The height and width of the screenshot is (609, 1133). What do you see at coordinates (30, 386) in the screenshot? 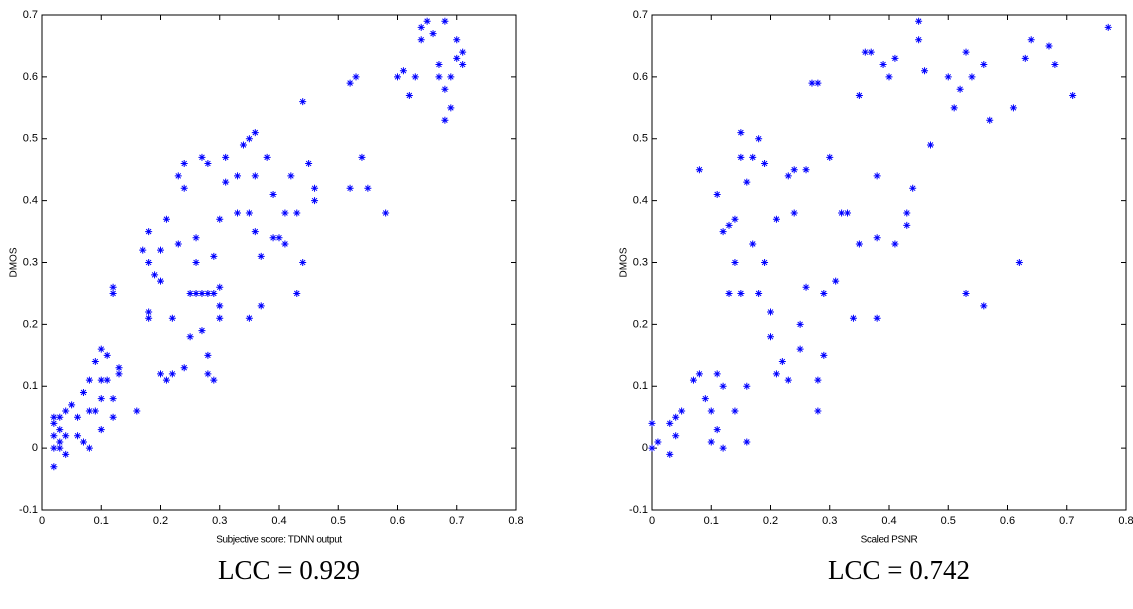
I see `y-tick-label: 0.1` at bounding box center [30, 386].